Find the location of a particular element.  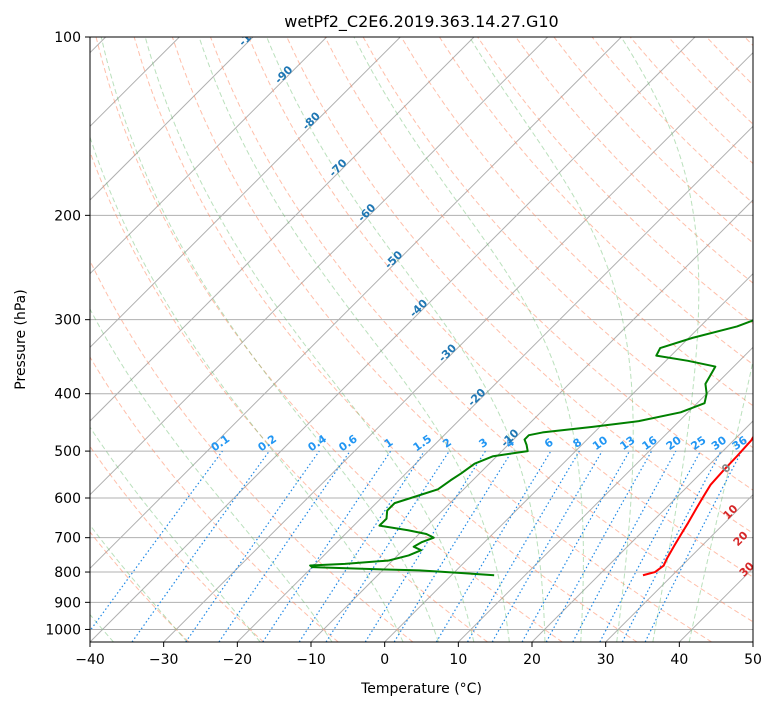

y-tick-label: 700 is located at coordinates (67, 539).